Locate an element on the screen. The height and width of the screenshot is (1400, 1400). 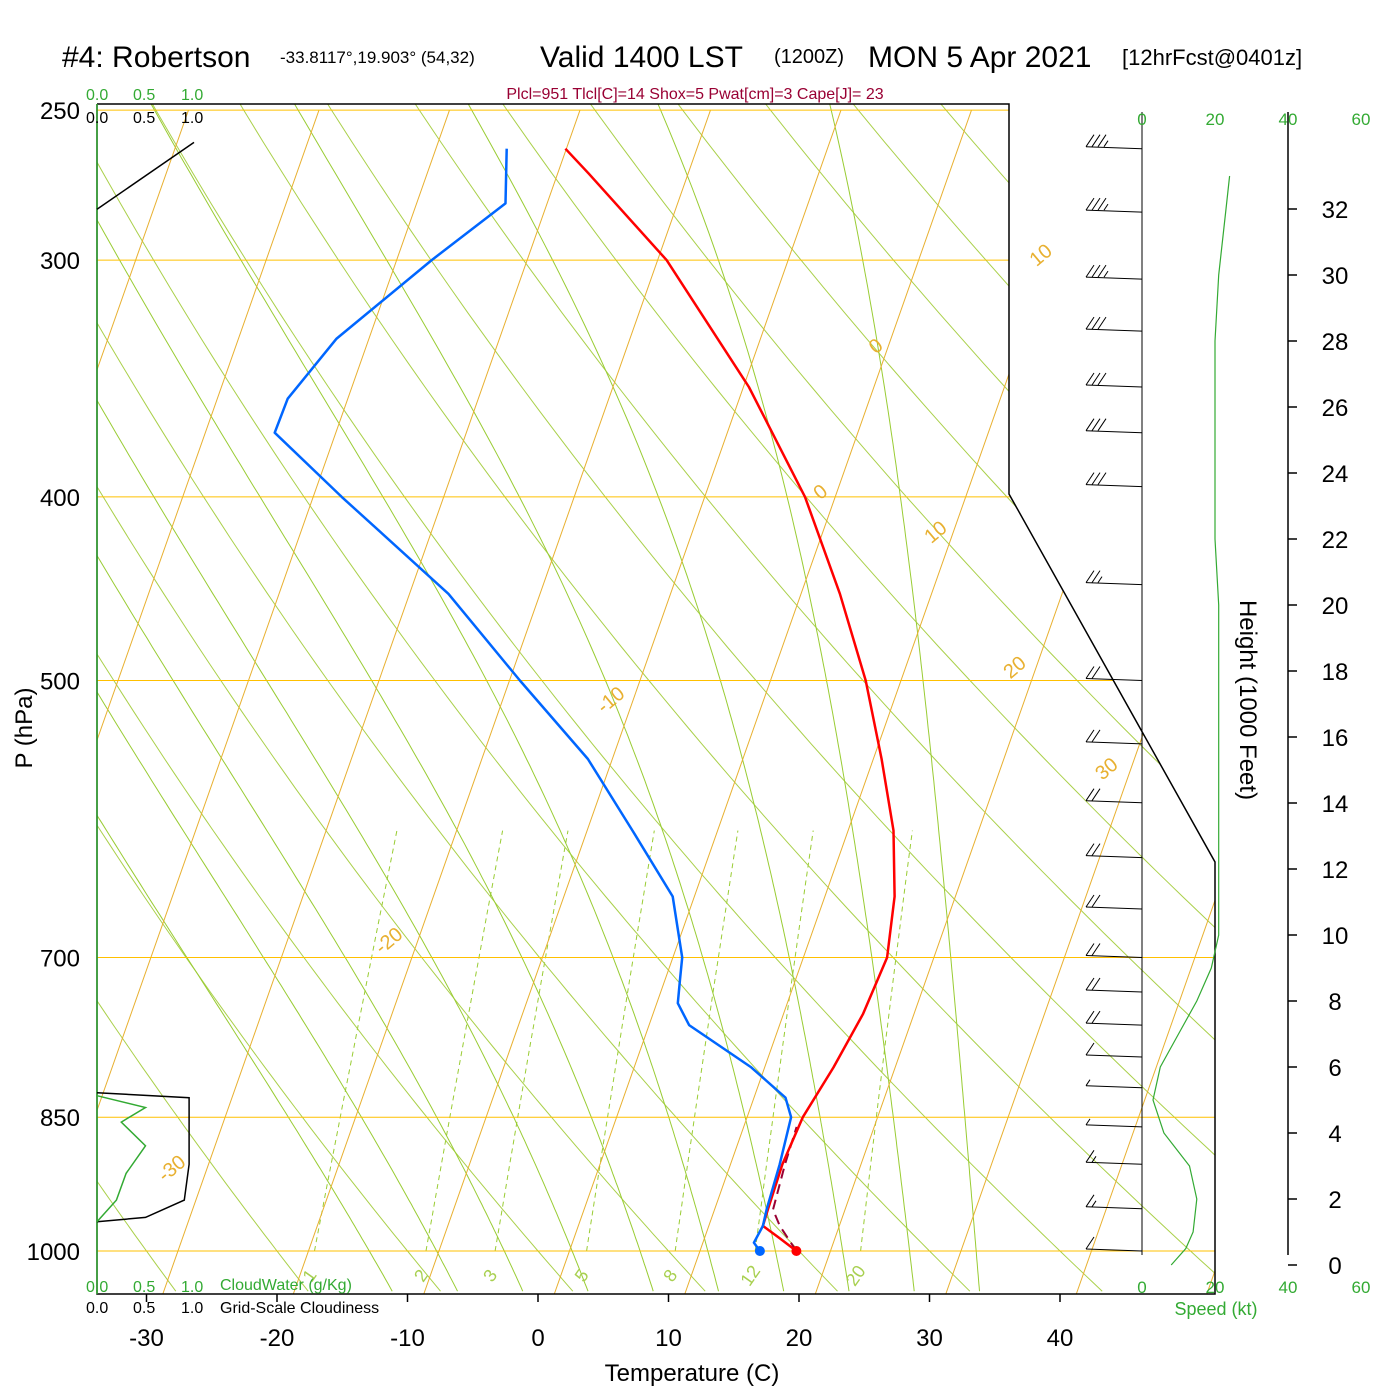
speed-tick-label-top: 40 is located at coordinates (1288, 119).